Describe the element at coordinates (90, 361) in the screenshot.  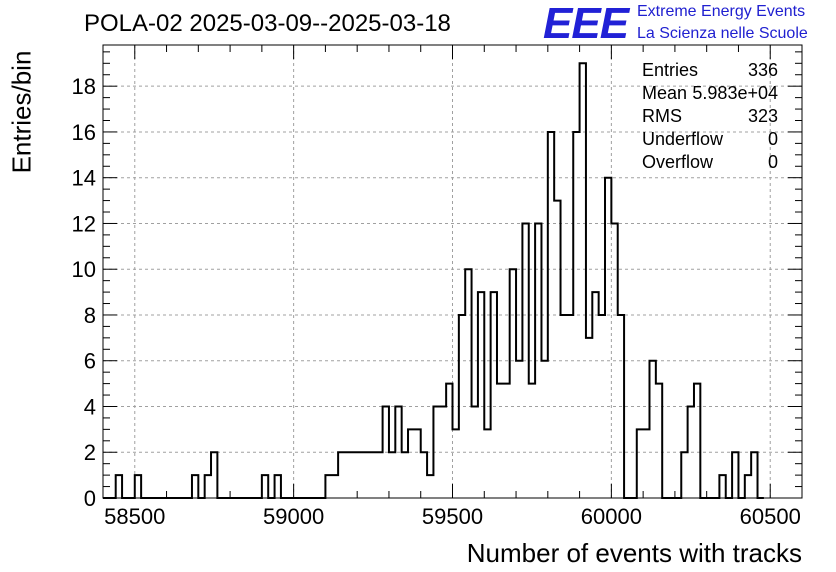
I see `y-tick-label: 6` at that location.